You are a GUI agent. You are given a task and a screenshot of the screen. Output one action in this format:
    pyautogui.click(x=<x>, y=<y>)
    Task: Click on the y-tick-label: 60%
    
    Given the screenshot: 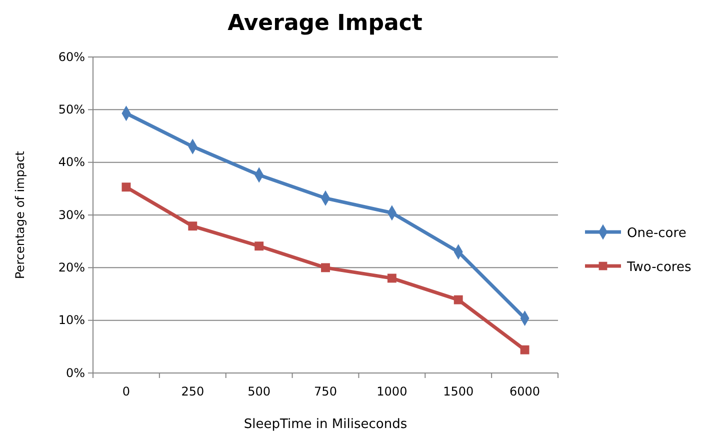 What is the action you would take?
    pyautogui.click(x=71, y=57)
    